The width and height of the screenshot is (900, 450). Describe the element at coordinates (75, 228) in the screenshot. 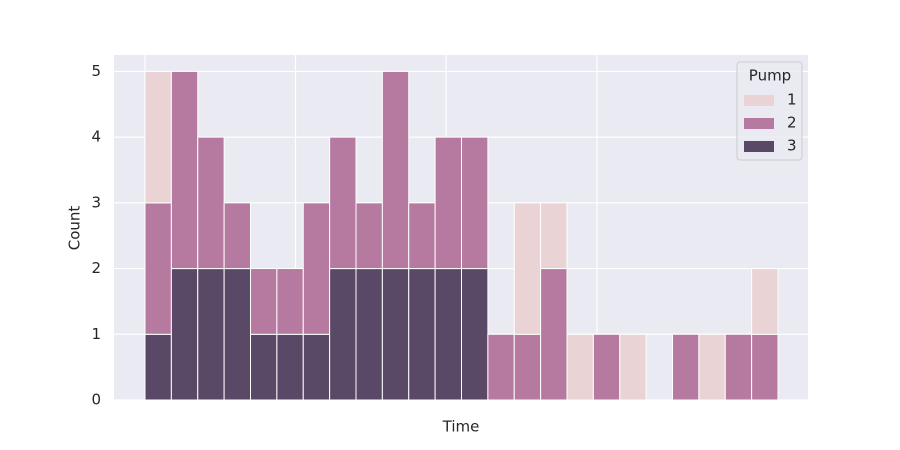

I see `y-axis-label: Count` at that location.